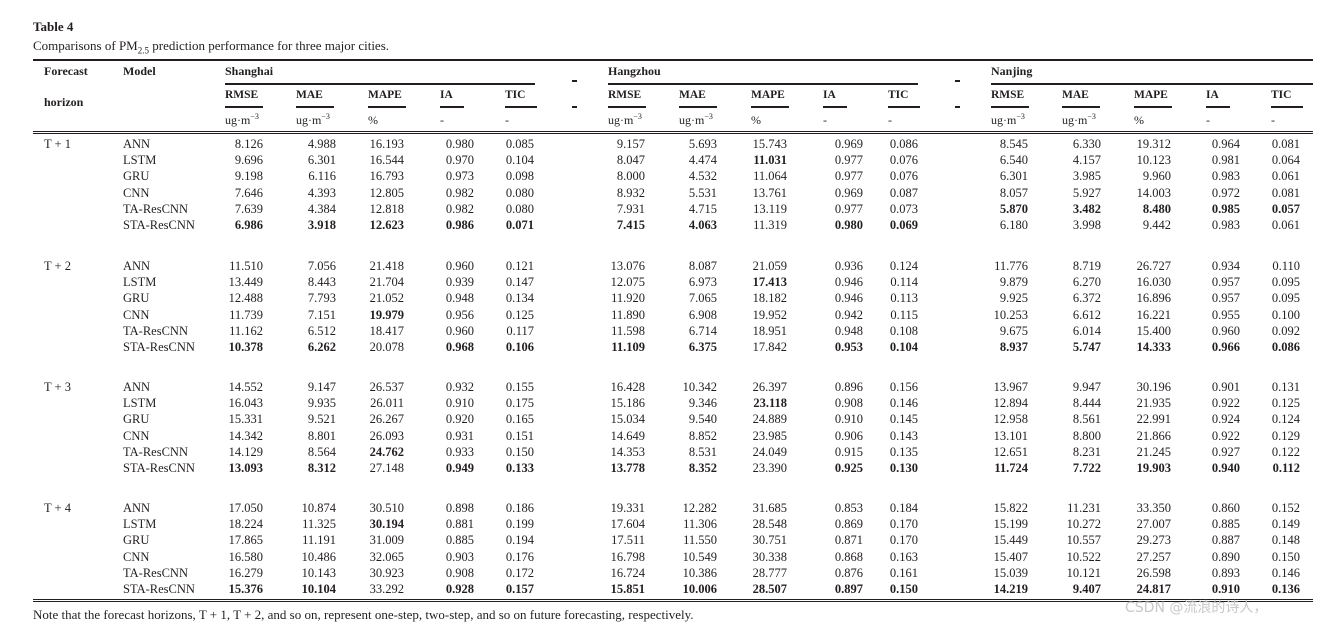 This screenshot has height=624, width=1324. I want to click on value-cell-shanghai-mape: 26.011, so click(387, 403).